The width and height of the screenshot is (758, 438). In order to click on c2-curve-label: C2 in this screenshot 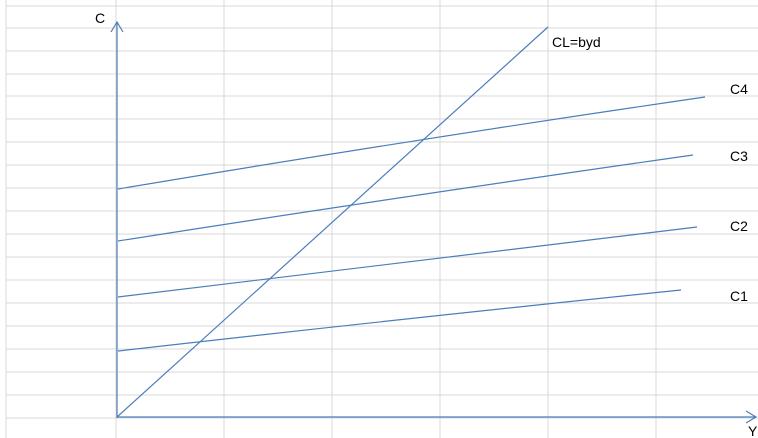, I will do `click(739, 226)`.